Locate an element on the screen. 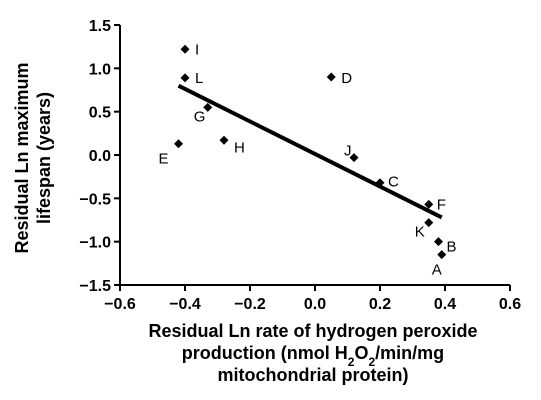 Image resolution: width=541 pixels, height=400 pixels. y-axis-title: Residual Ln maximum lifespan (years) is located at coordinates (33, 157).